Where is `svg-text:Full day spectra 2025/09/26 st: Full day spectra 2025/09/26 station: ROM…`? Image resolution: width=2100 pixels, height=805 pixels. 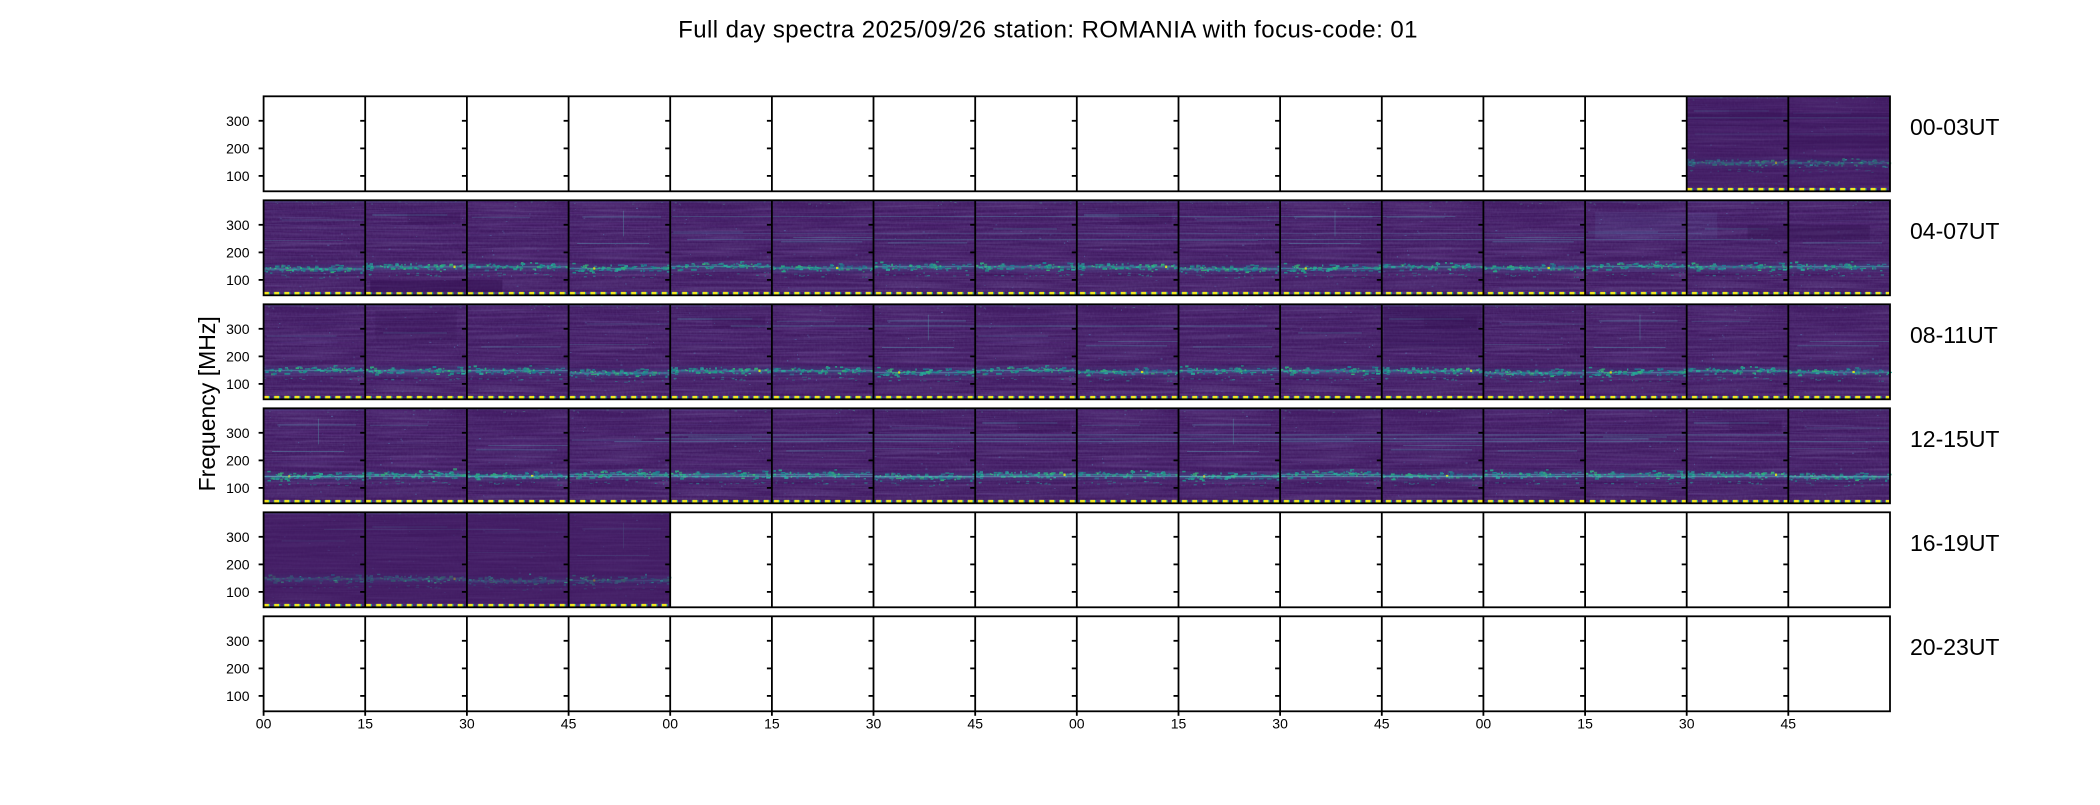
svg-text:Full day spectra 2025/09/26 st: Full day spectra 2025/09/26 station: ROM… is located at coordinates (1048, 30).